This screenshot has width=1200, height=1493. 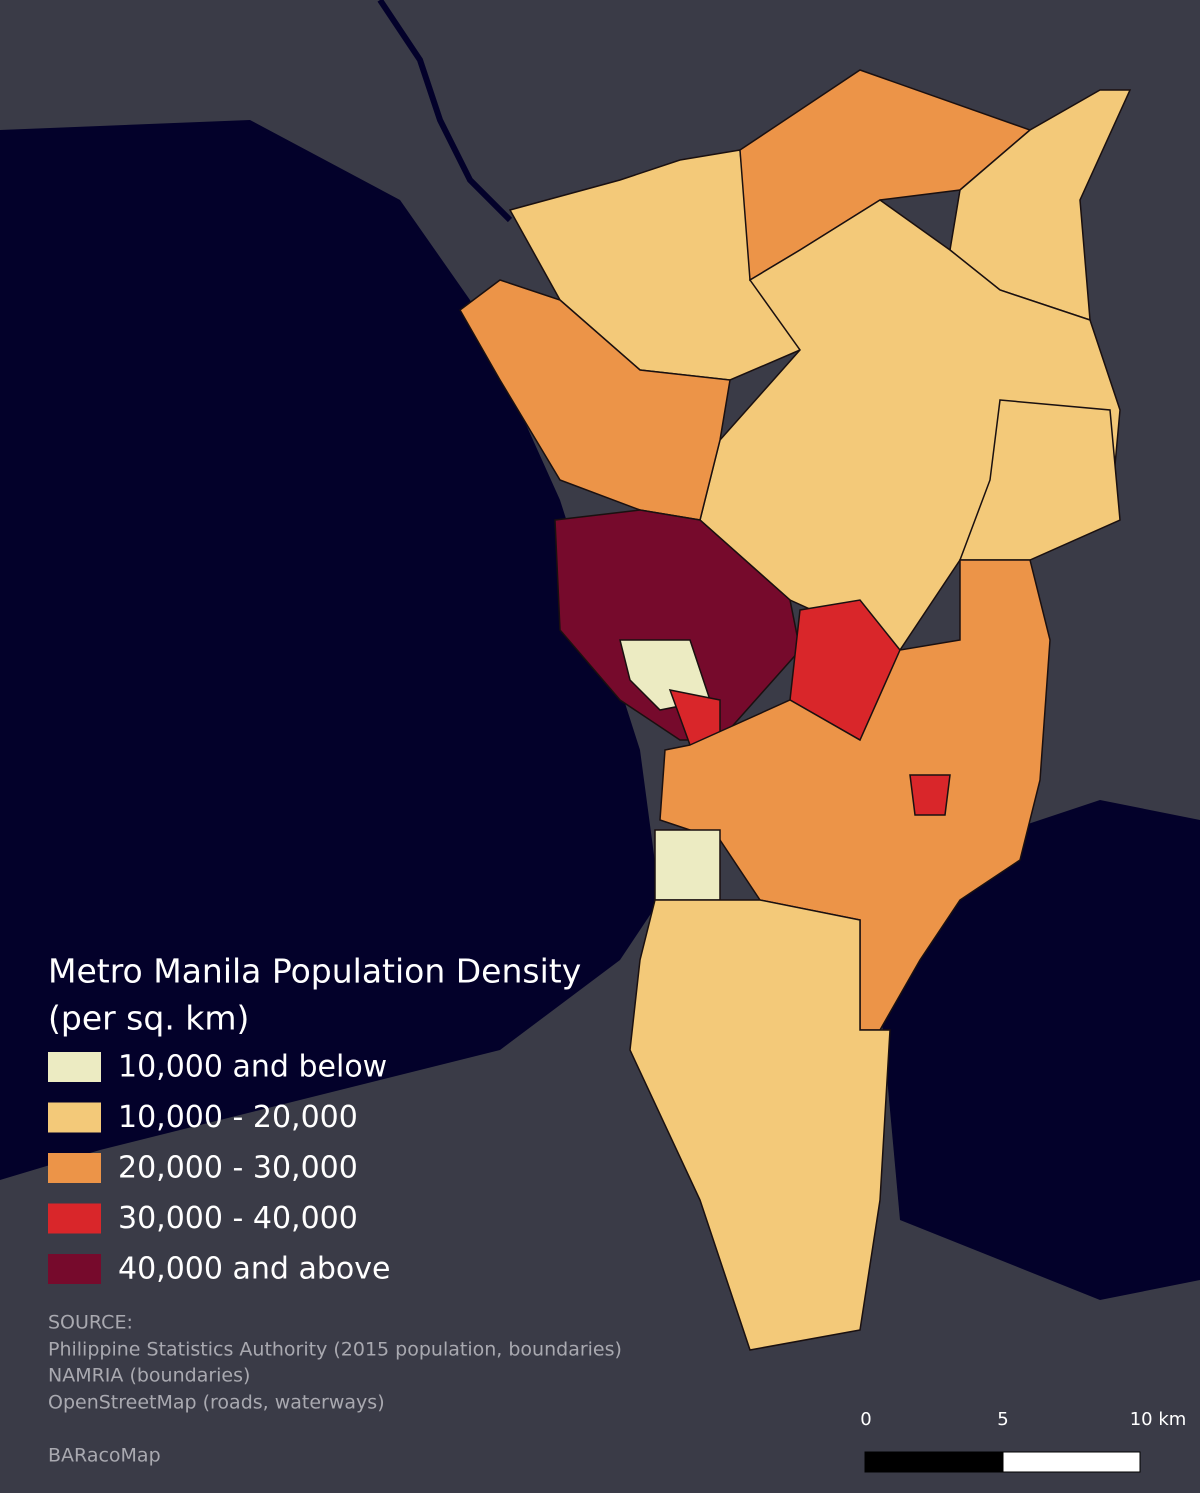 What do you see at coordinates (90, 1323) in the screenshot?
I see `source-heading: SOURCE:` at bounding box center [90, 1323].